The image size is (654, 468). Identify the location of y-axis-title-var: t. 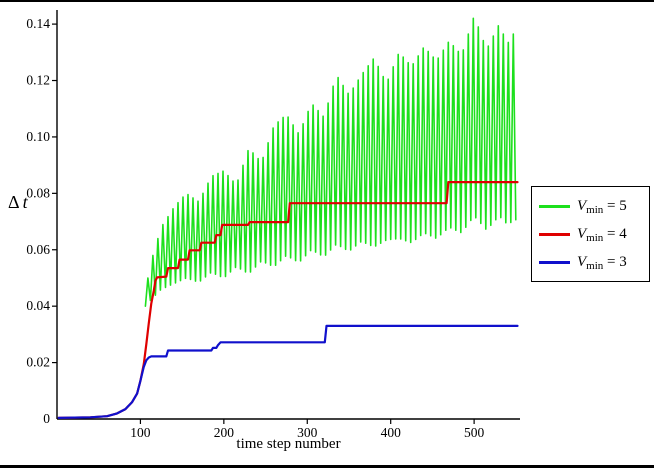
(25, 202).